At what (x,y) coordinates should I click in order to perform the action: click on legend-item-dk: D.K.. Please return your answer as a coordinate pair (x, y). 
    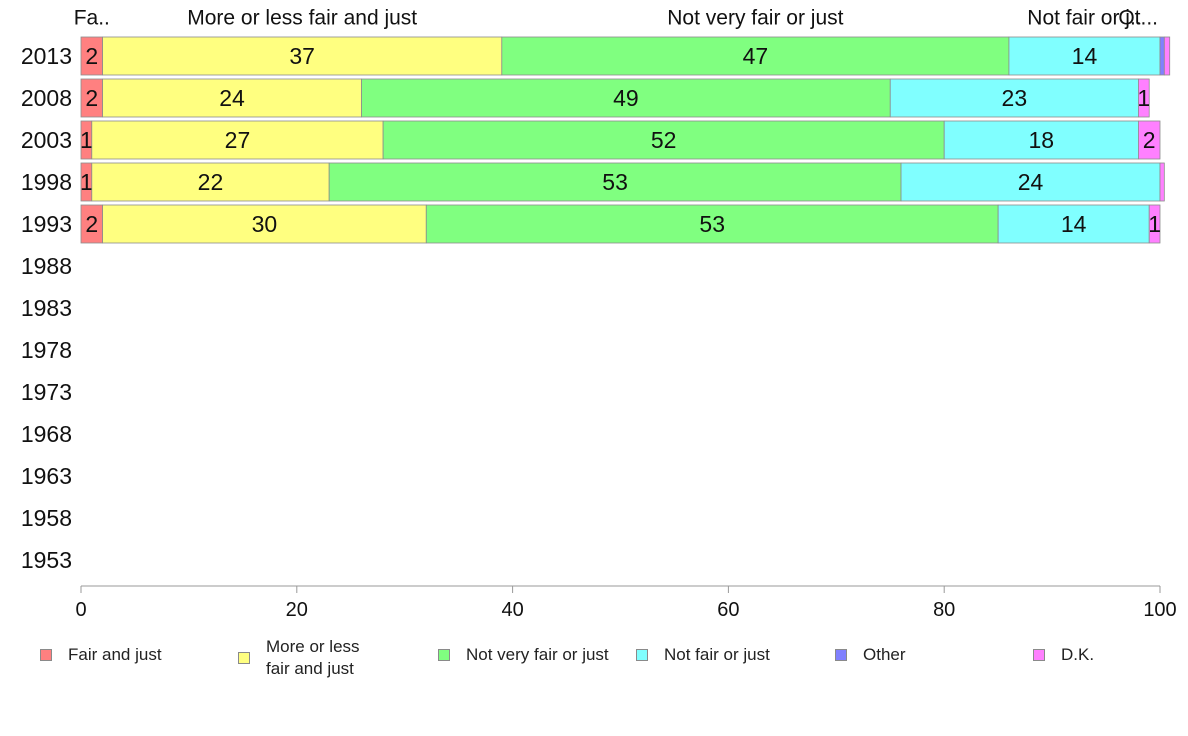
    Looking at the image, I should click on (1063, 655).